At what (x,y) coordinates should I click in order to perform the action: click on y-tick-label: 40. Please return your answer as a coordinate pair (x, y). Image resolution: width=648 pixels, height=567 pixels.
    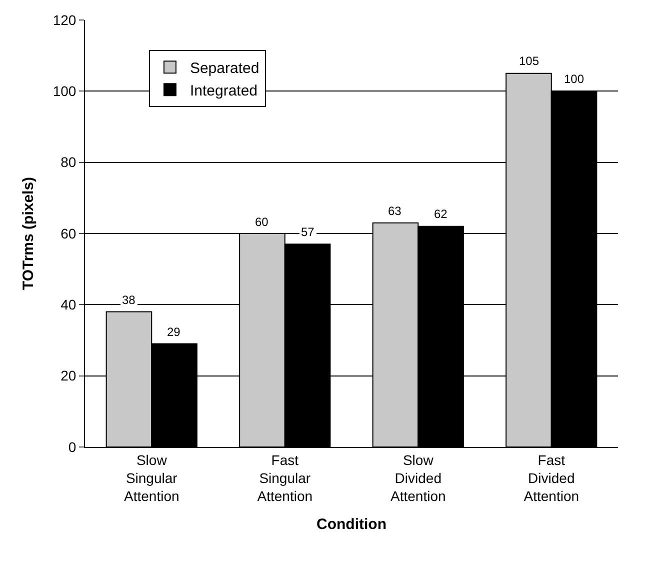
    Looking at the image, I should click on (68, 304).